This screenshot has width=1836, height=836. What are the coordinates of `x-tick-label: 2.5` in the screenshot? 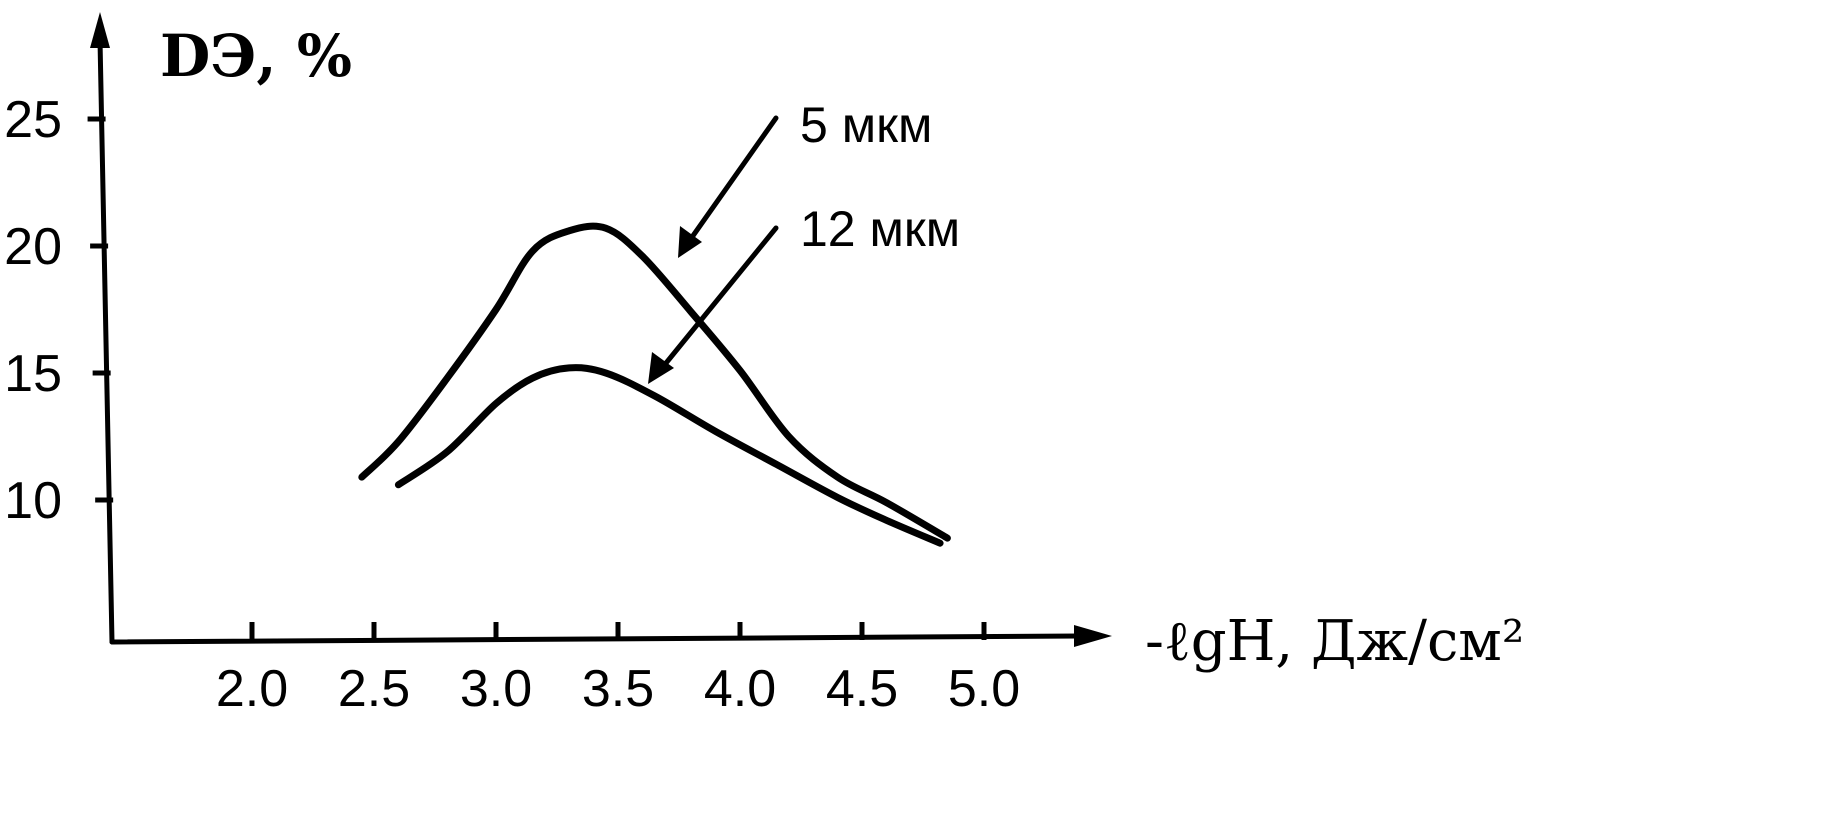 It's located at (374, 689).